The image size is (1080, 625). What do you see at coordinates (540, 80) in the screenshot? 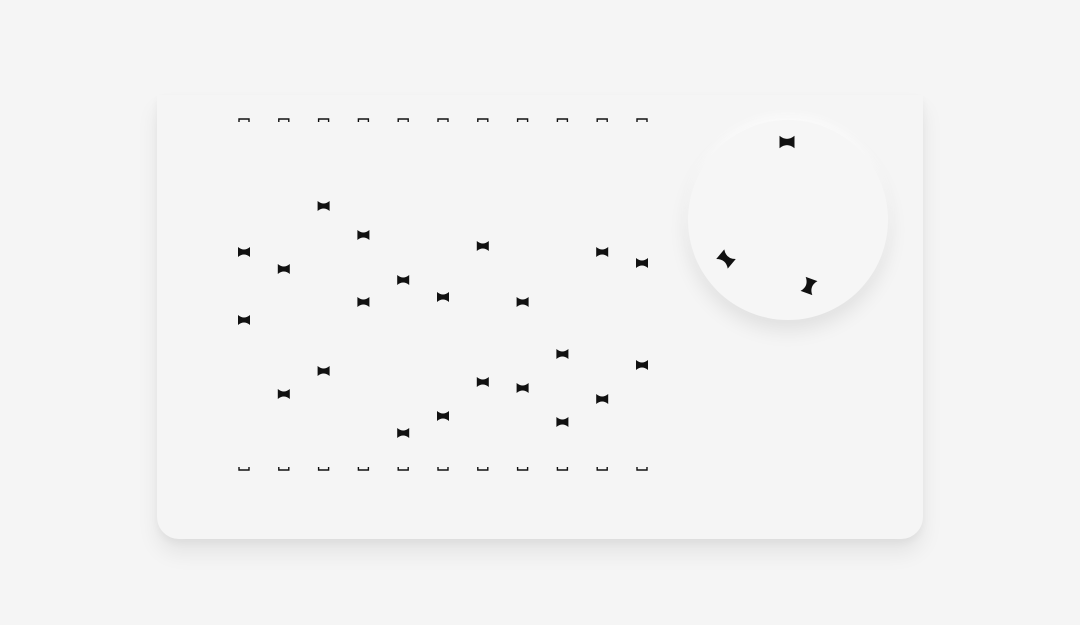
I see `top-edge-cover` at bounding box center [540, 80].